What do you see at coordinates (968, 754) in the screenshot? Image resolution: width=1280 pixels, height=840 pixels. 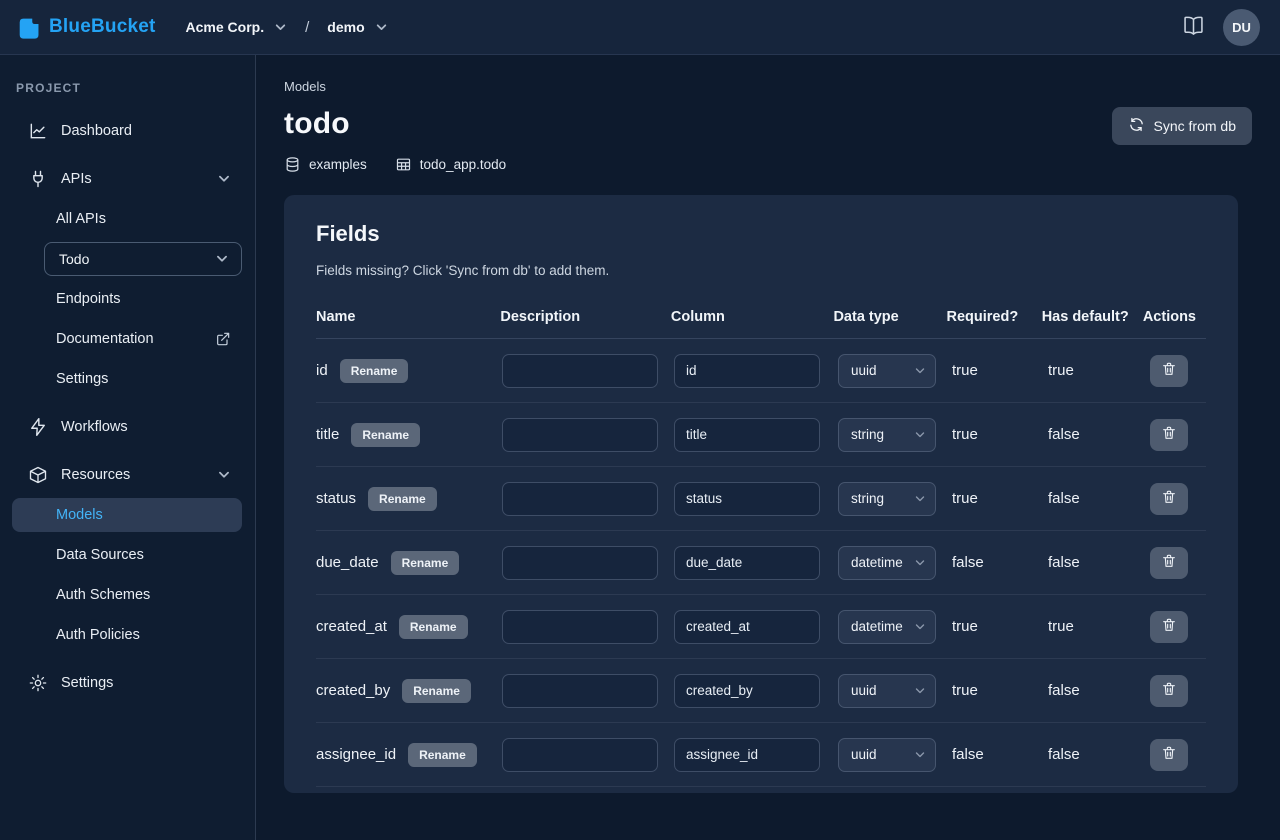 I see `required-value: false` at bounding box center [968, 754].